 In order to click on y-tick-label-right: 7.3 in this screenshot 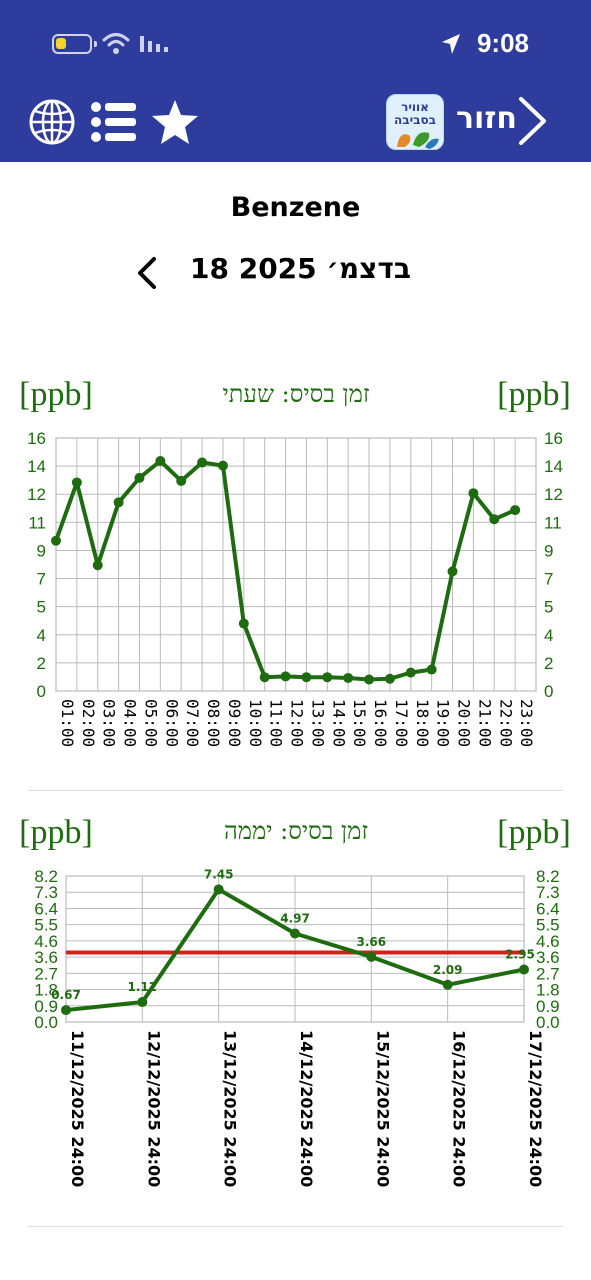, I will do `click(548, 892)`.